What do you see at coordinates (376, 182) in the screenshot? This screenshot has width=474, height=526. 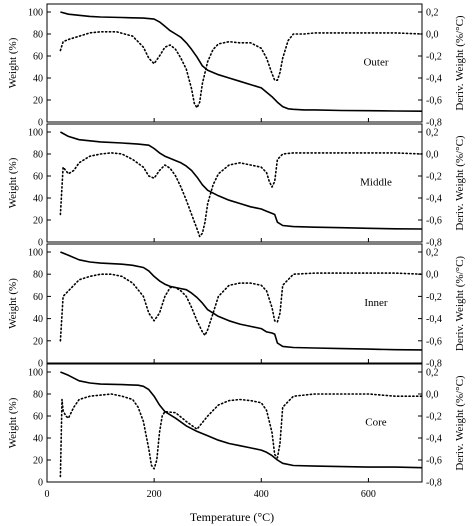 I see `panel-label: Middle` at bounding box center [376, 182].